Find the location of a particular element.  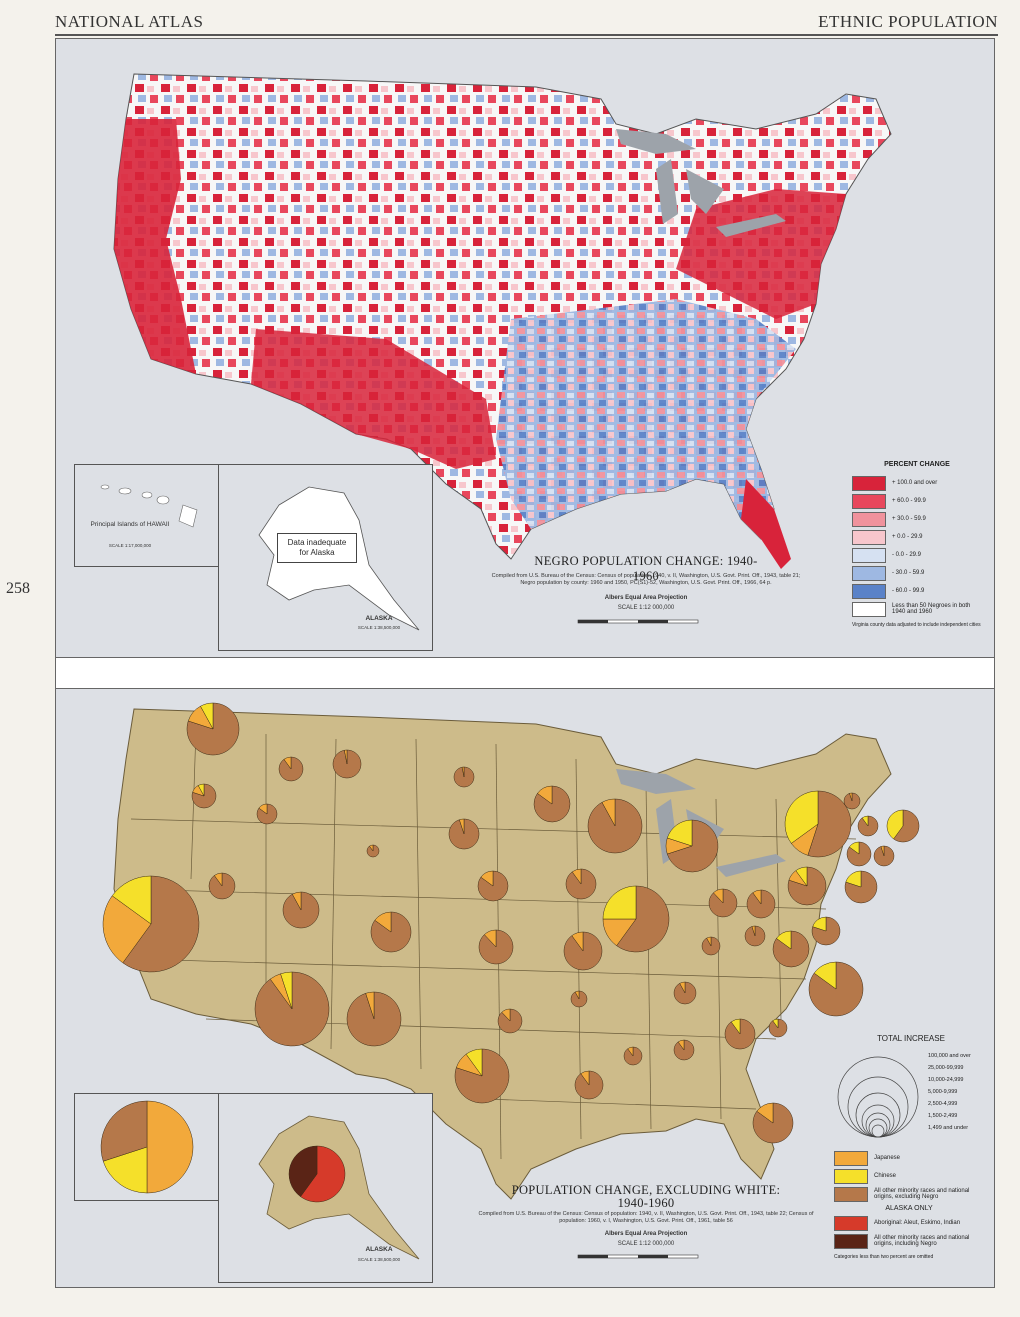

hawaii-scale: SCALE 1:17,000,000 is located at coordinates (130, 545).